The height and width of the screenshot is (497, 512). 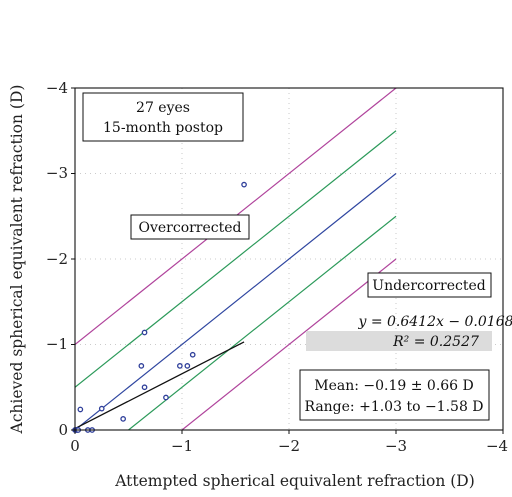 What do you see at coordinates (394, 395) in the screenshot?
I see `stats-box` at bounding box center [394, 395].